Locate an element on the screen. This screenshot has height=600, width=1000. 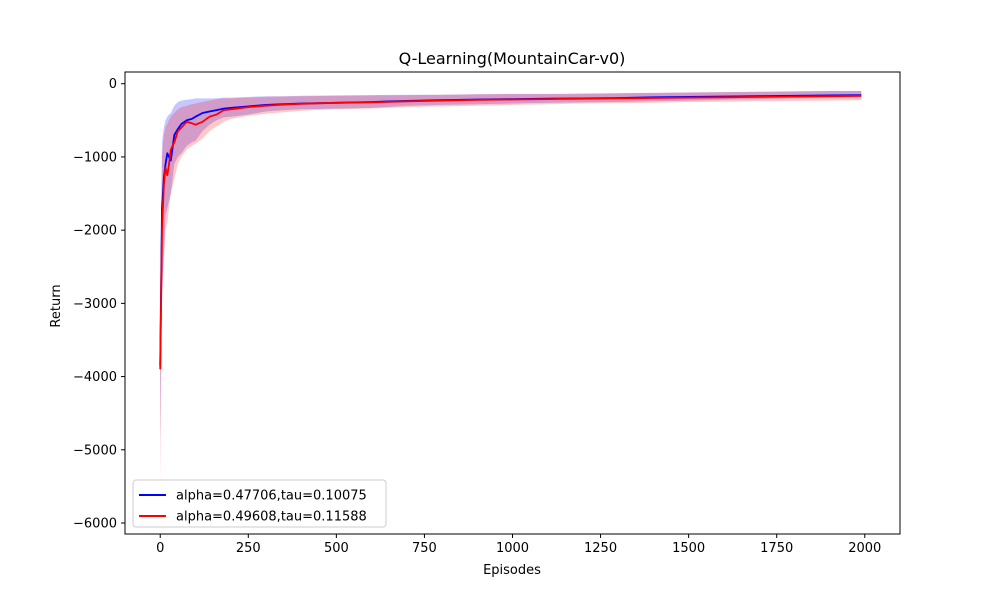
x-tick-label: 1000 is located at coordinates (512, 548).